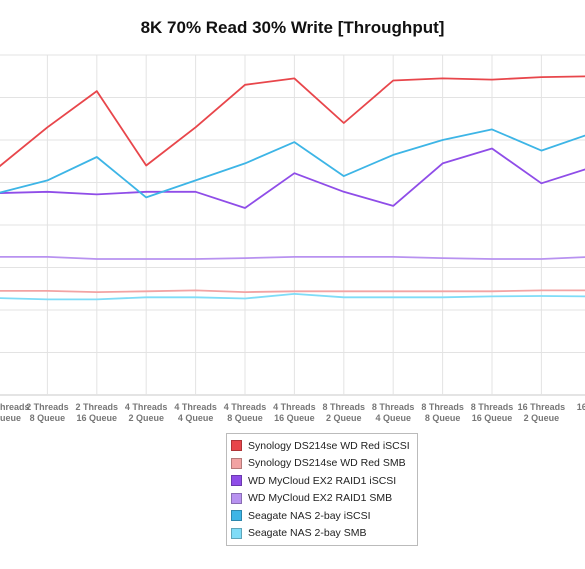 This screenshot has width=585, height=569. I want to click on legend-item: Seagate NAS 2-bay iSCSI, so click(322, 516).